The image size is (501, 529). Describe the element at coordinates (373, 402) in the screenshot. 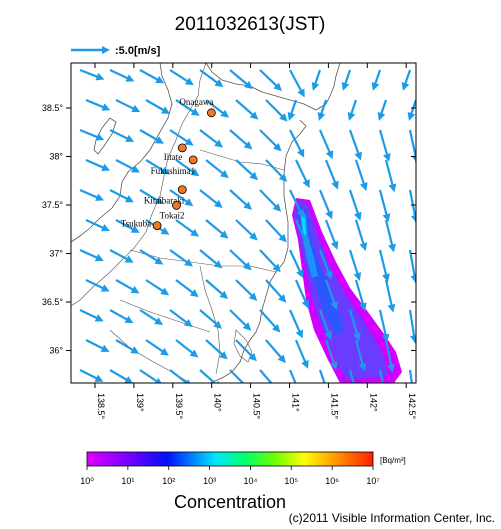

I see `lon-tick-label: 142°` at that location.